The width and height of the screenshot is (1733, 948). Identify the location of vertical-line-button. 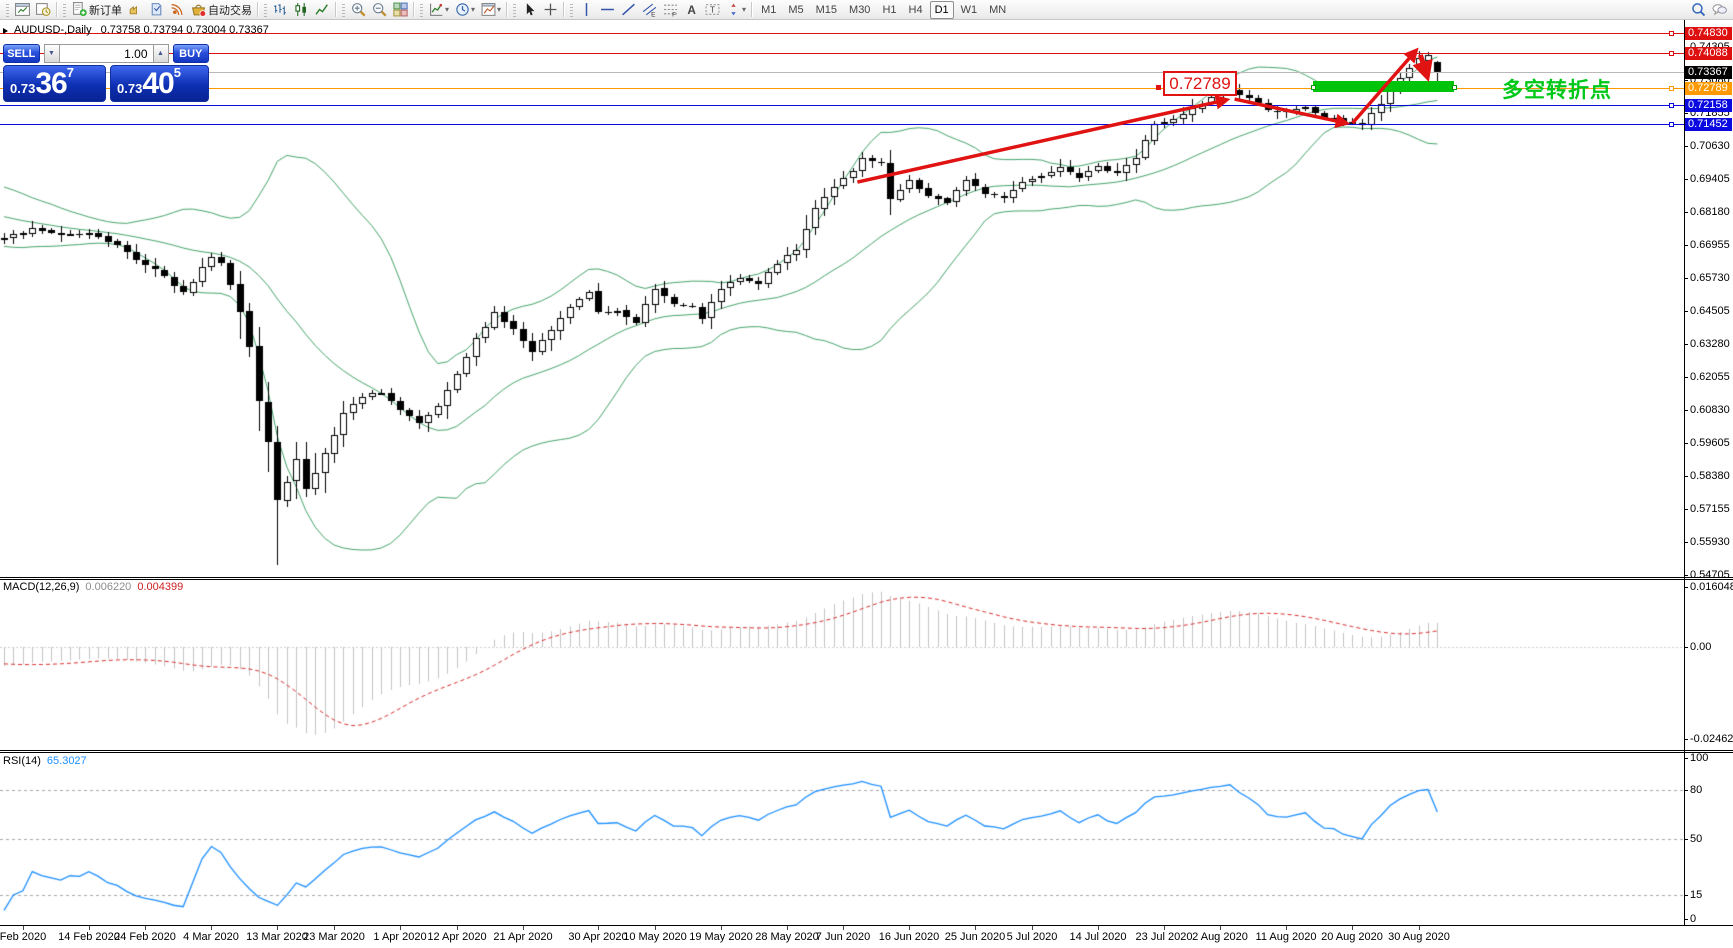
(586, 10).